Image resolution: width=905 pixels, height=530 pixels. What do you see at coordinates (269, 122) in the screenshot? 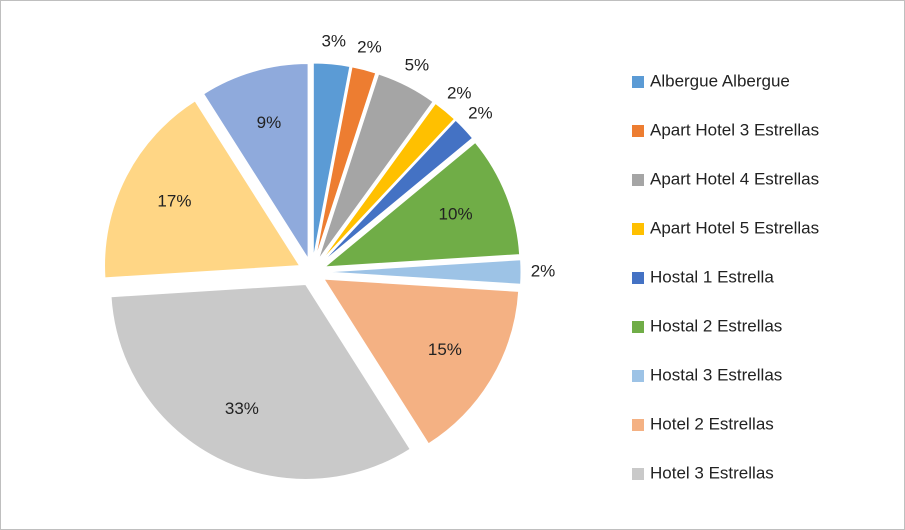
I see `data-label: 9%` at bounding box center [269, 122].